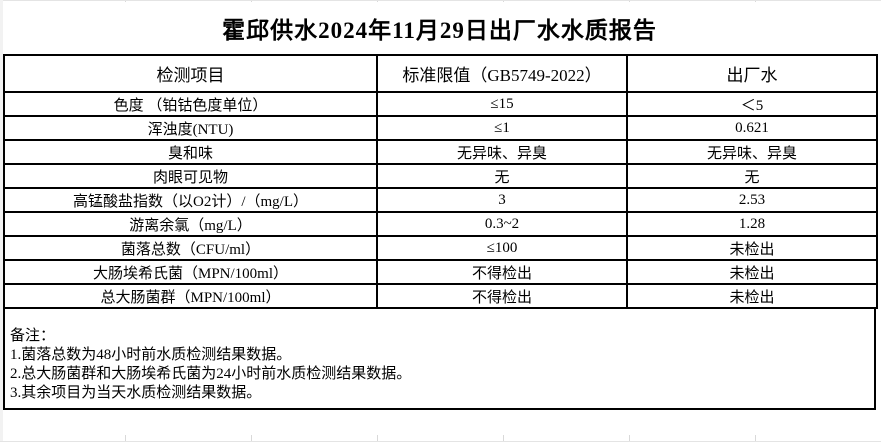 The image size is (881, 442). I want to click on limit-cell: 无, so click(502, 176).